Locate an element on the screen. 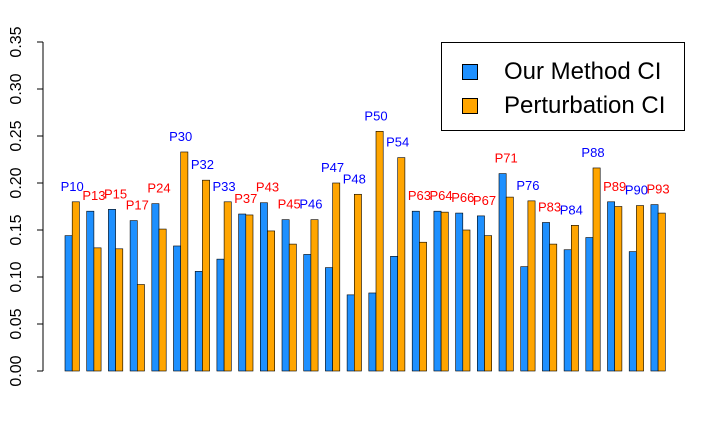 Image resolution: width=706 pixels, height=423 pixels. category-label: P17 is located at coordinates (137, 205).